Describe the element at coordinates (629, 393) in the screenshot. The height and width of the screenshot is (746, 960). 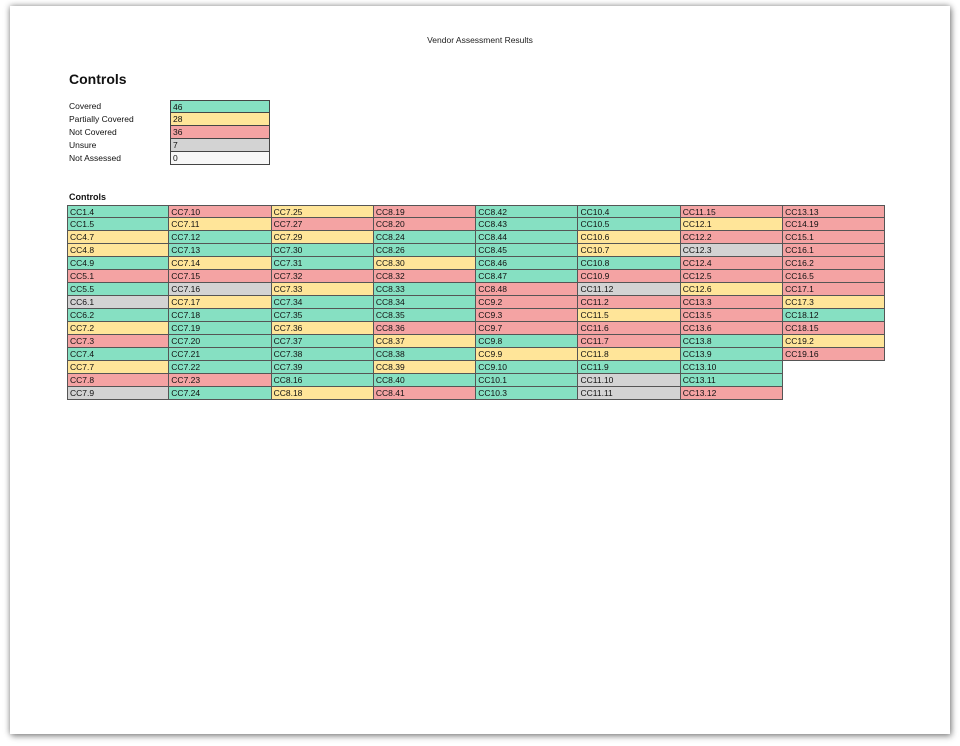
I see `control-cell: CC11.11` at that location.